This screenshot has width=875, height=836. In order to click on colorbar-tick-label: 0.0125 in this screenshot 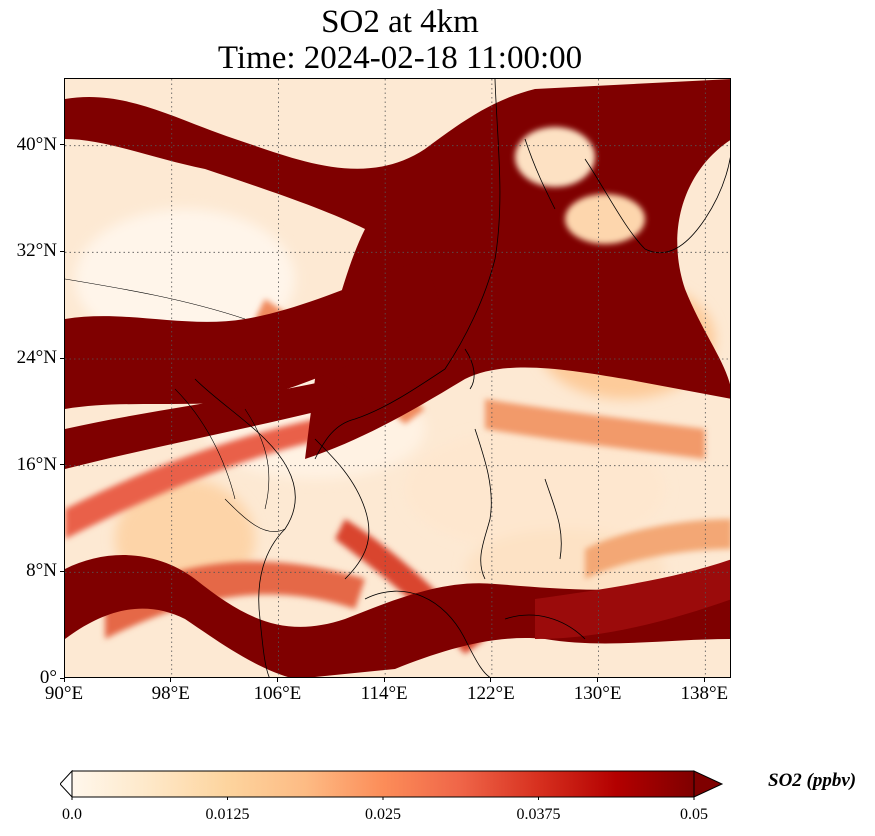, I will do `click(227, 814)`.